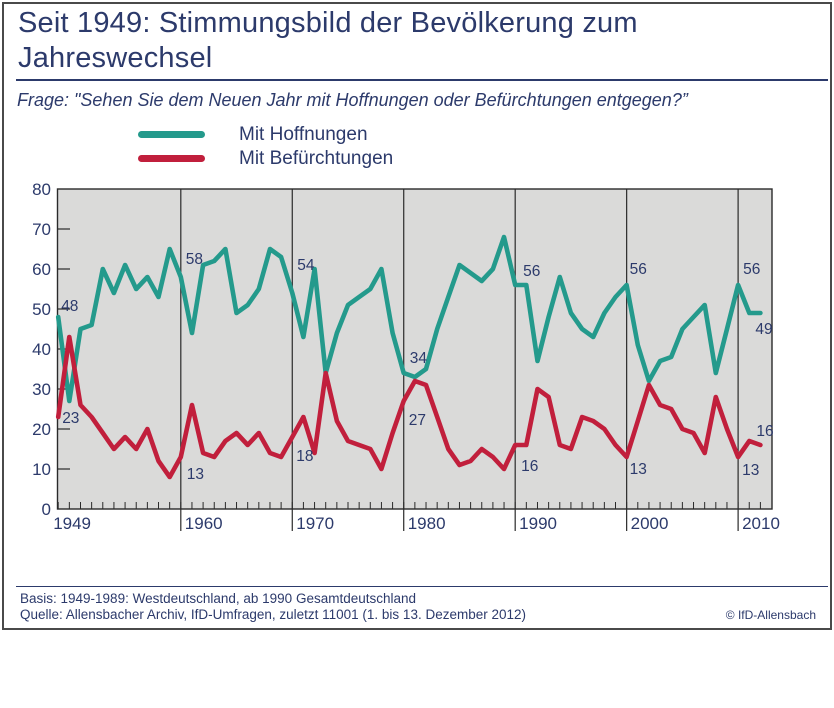  Describe the element at coordinates (171, 158) in the screenshot. I see `fear-line-swatch` at that location.